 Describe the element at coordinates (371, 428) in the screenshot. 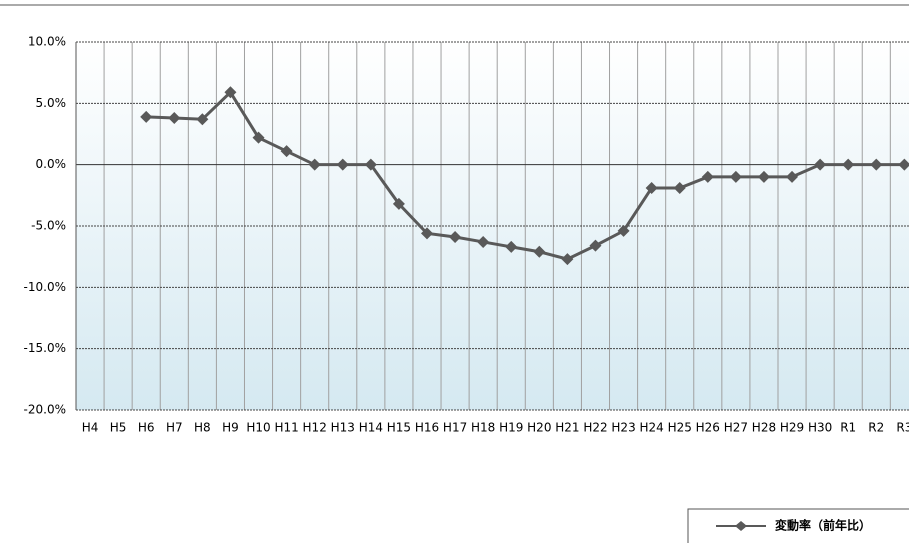

I see `x-tick-label: H14` at that location.